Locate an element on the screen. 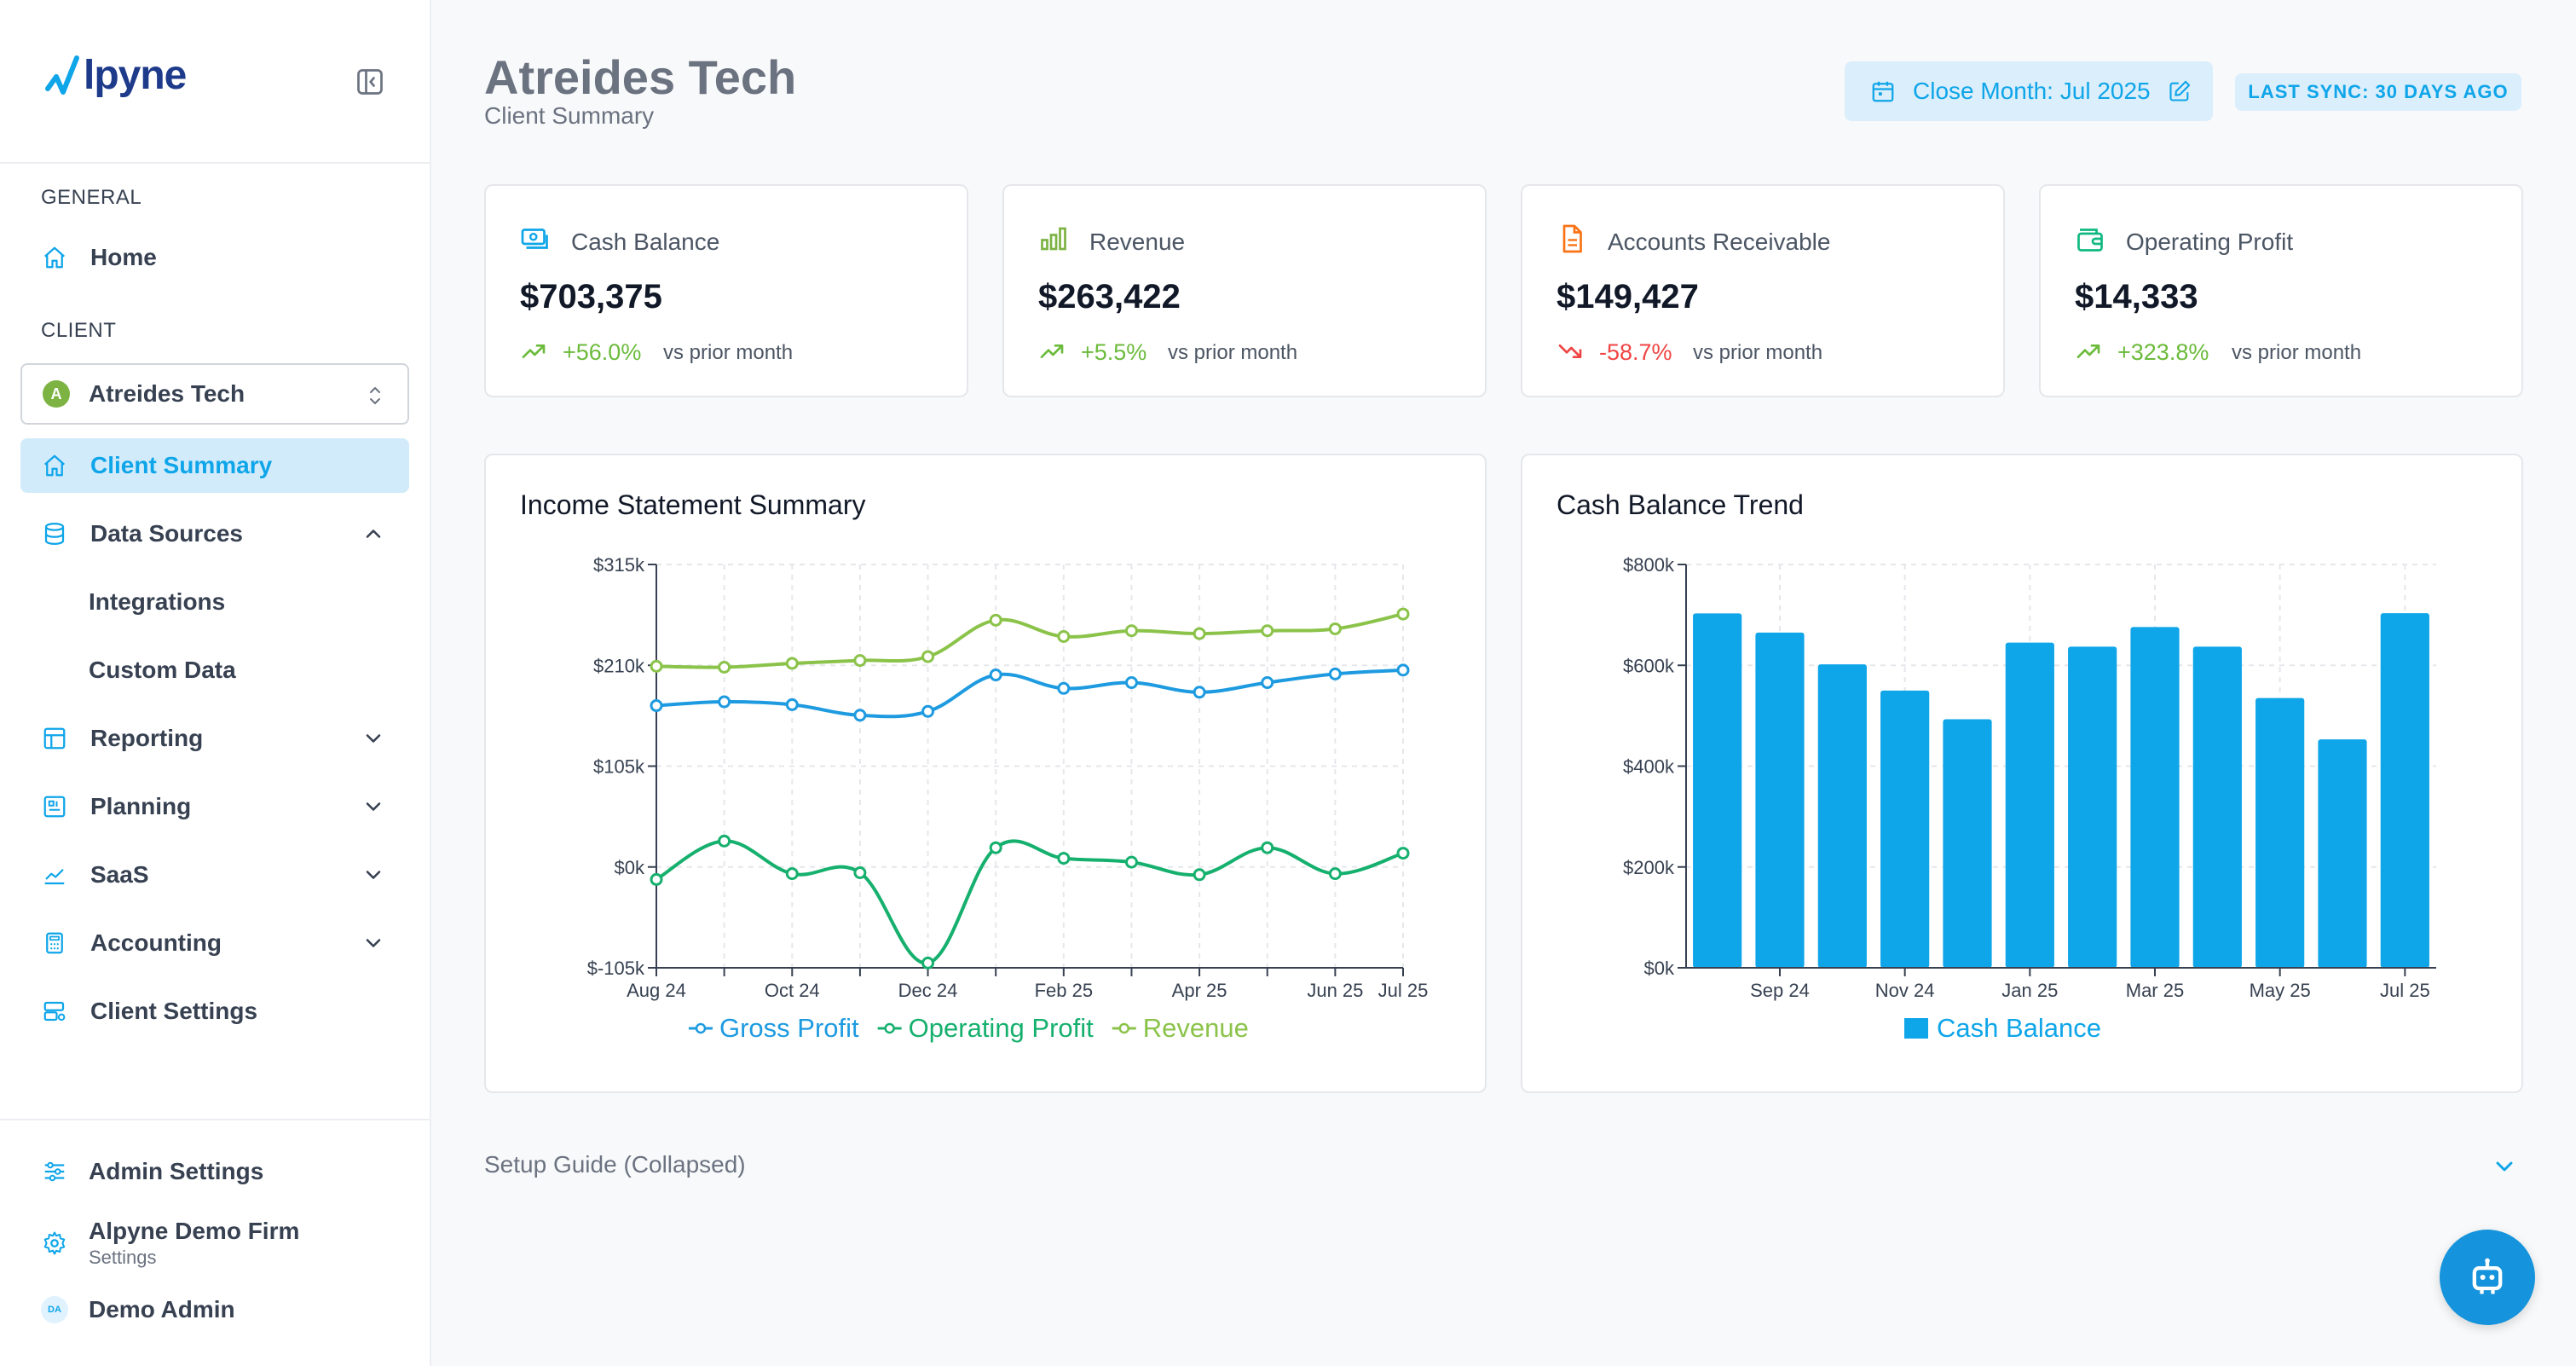 The height and width of the screenshot is (1366, 2576). sidebar-item-accounting: Accounting is located at coordinates (214, 943).